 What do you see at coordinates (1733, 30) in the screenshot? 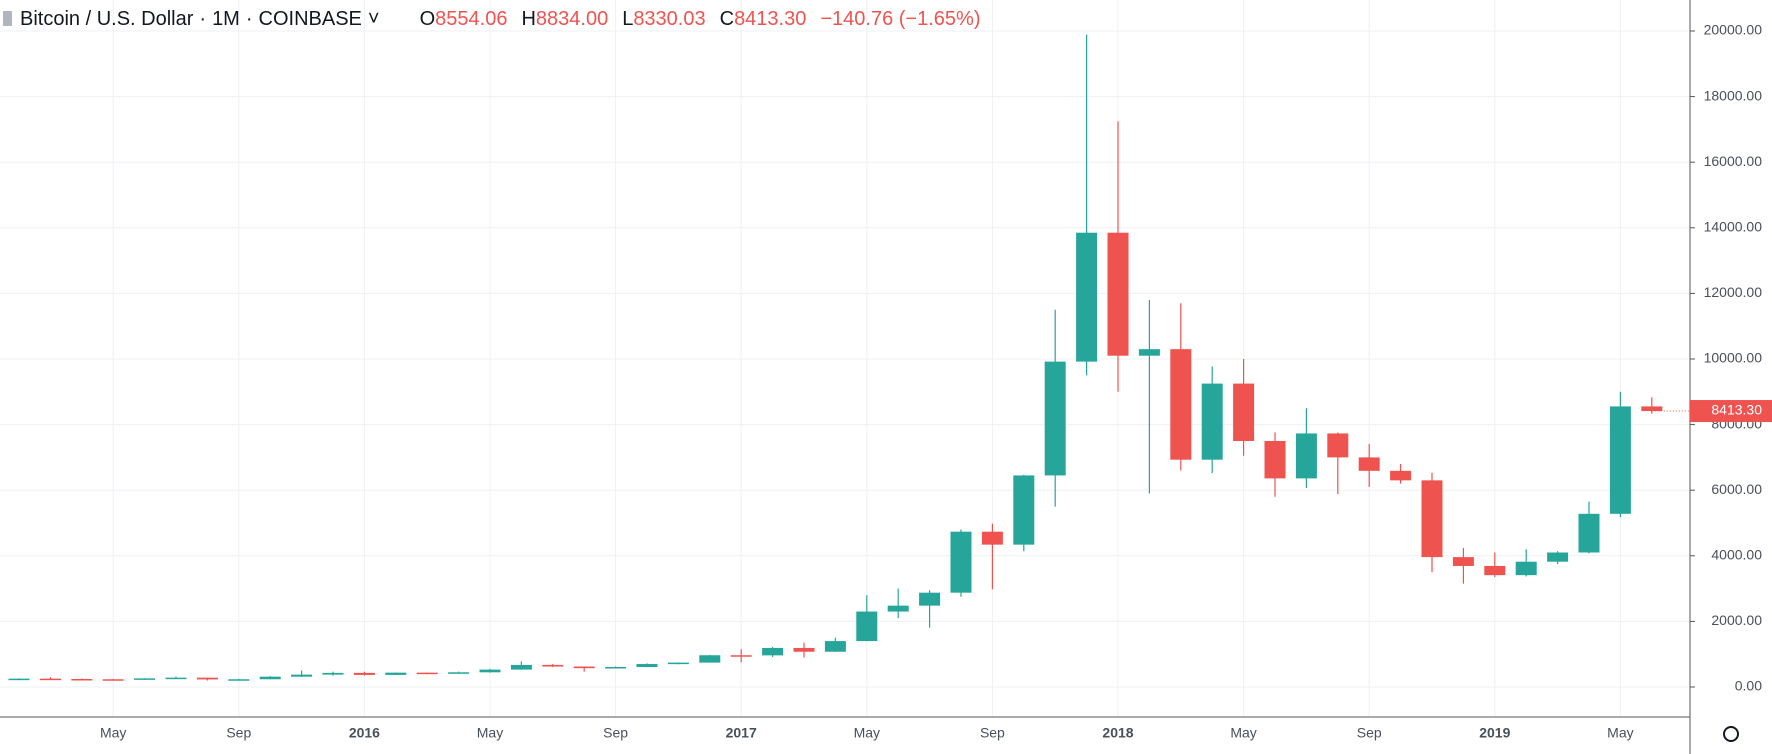
I see `y-tick-label: 20000.00` at bounding box center [1733, 30].